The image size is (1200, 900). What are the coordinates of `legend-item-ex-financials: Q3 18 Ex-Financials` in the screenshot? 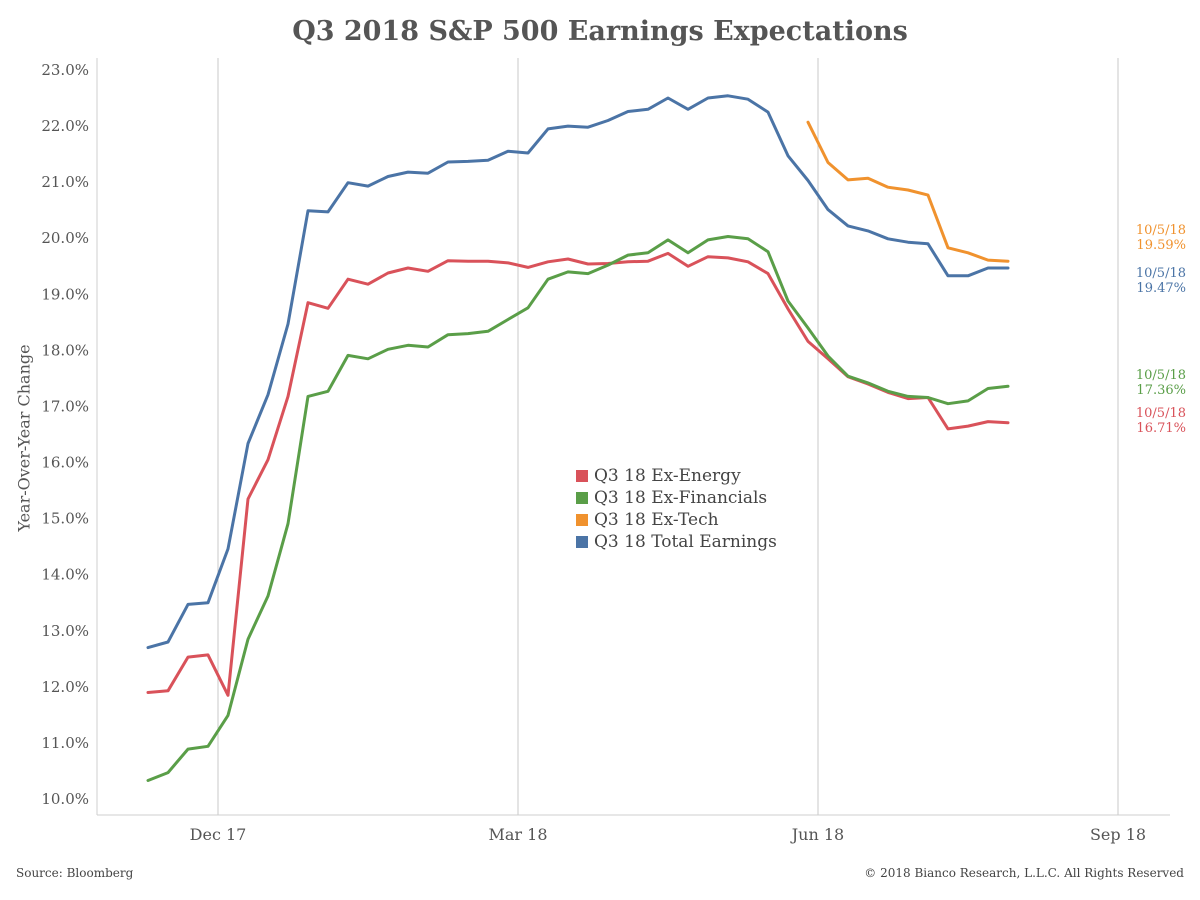 It's located at (676, 498).